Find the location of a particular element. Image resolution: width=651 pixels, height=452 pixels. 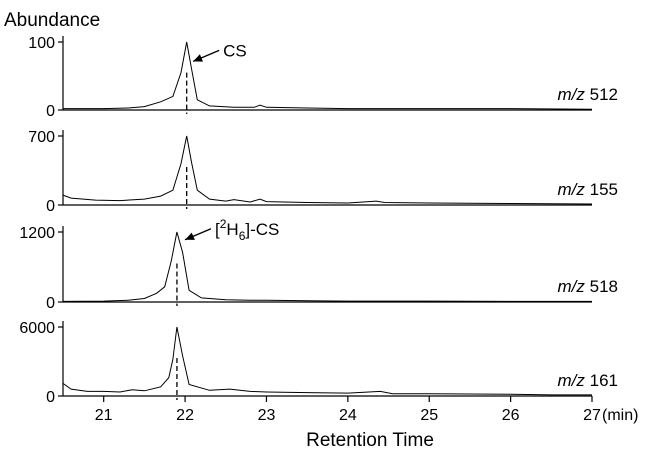

x-unit-label: (min) is located at coordinates (620, 415).